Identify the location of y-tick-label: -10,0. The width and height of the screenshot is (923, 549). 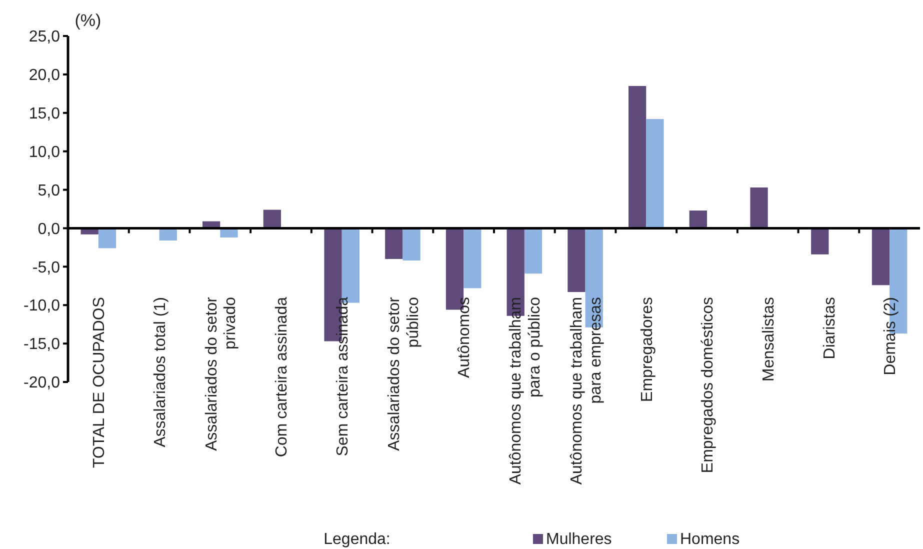
(42, 306).